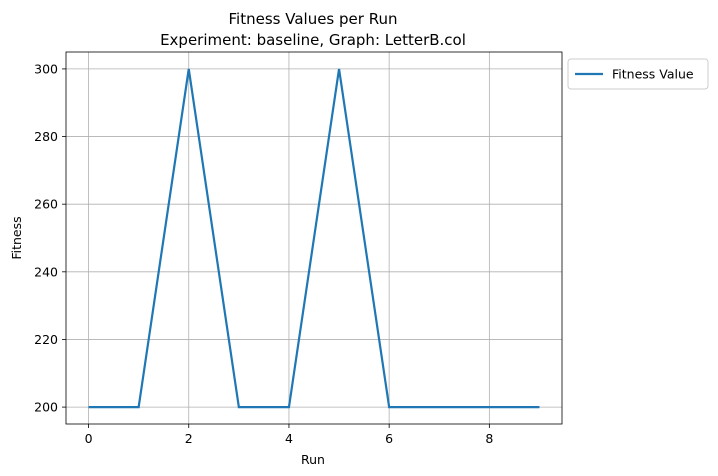  I want to click on y-tick-label: 220, so click(46, 339).